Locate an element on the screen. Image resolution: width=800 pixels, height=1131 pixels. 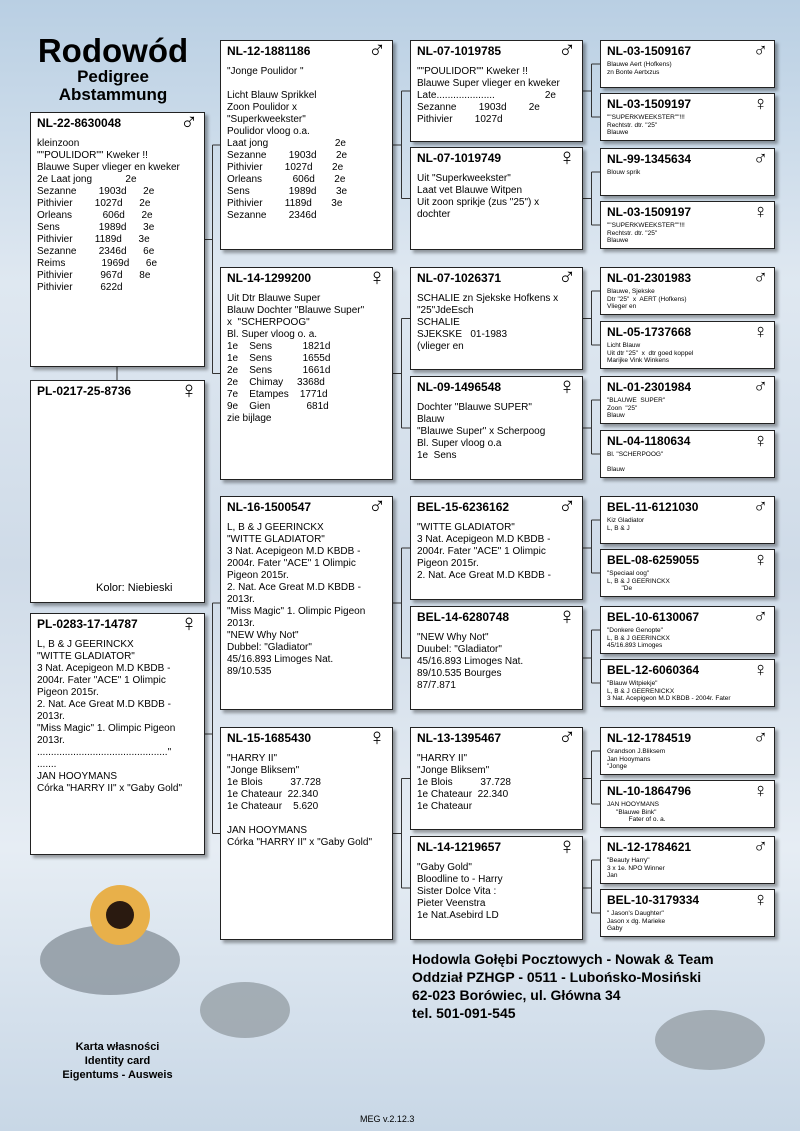
info-line: Rechtstr. dtr. "25" is located at coordinates (632, 233).